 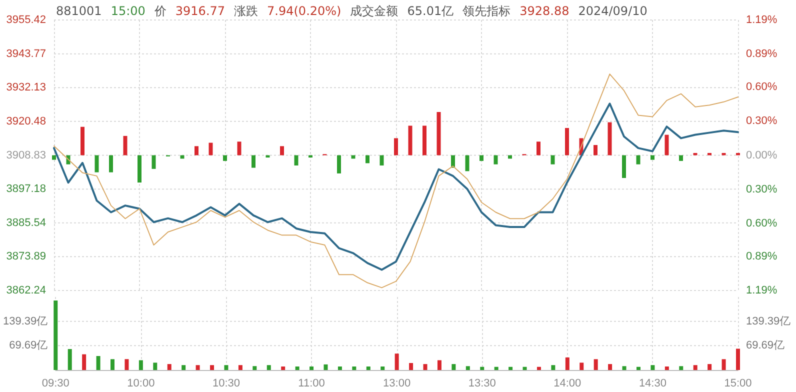 I want to click on text: 涨跌, so click(x=246, y=11).